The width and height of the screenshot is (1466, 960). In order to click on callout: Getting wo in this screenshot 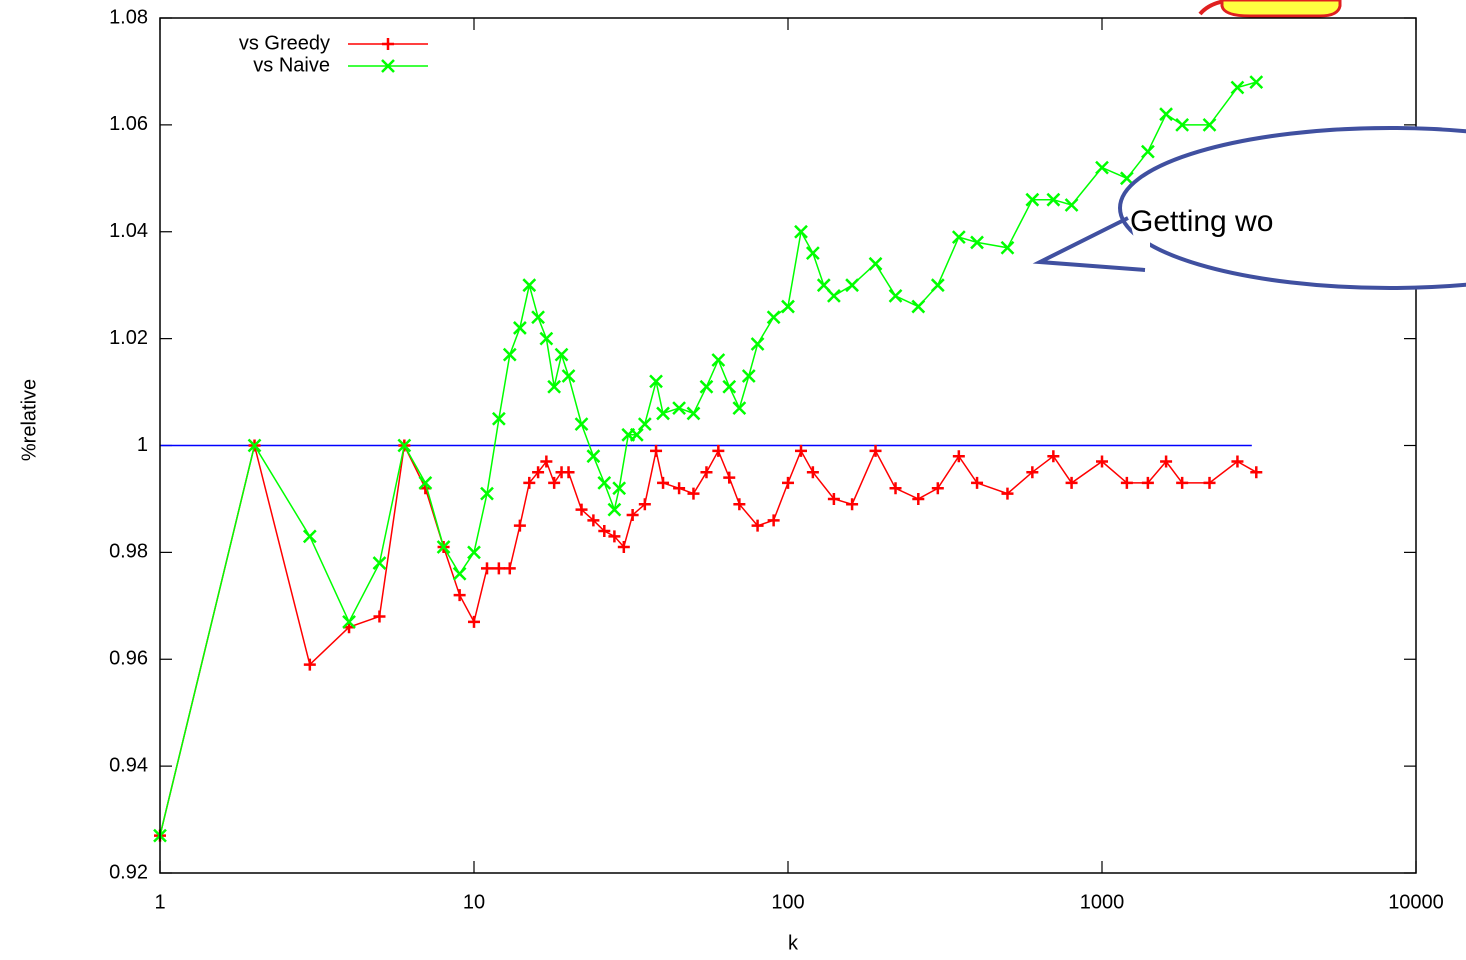, I will do `click(1249, 208)`.